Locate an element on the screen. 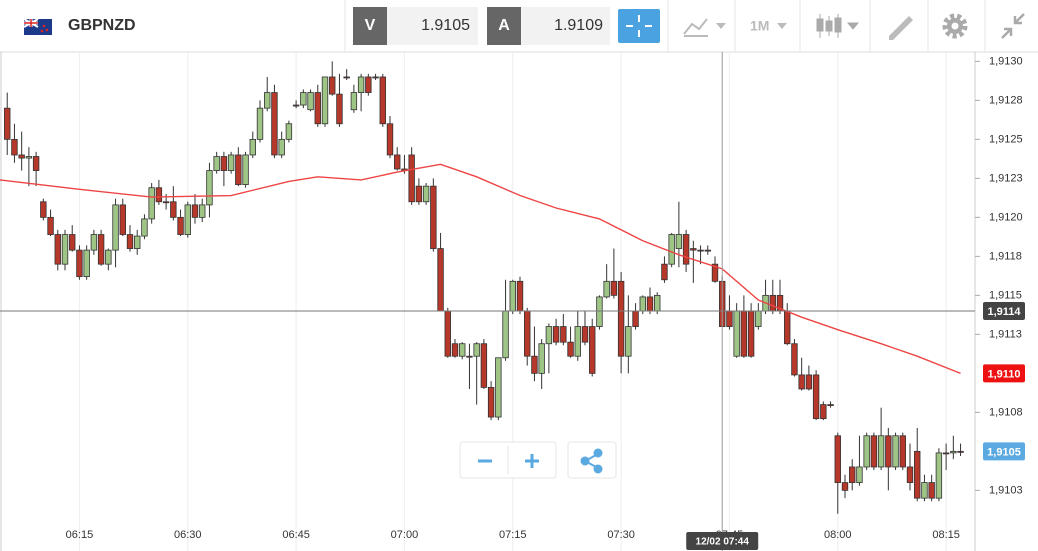  zoom-controls is located at coordinates (538, 460).